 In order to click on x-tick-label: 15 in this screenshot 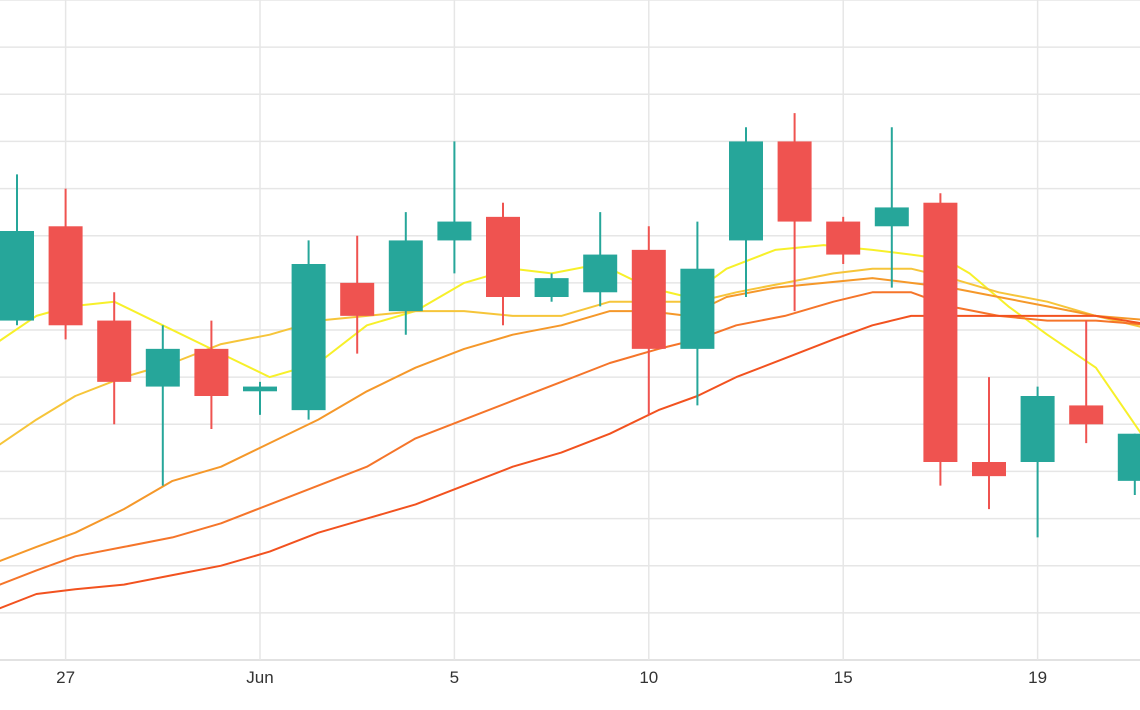, I will do `click(843, 677)`.